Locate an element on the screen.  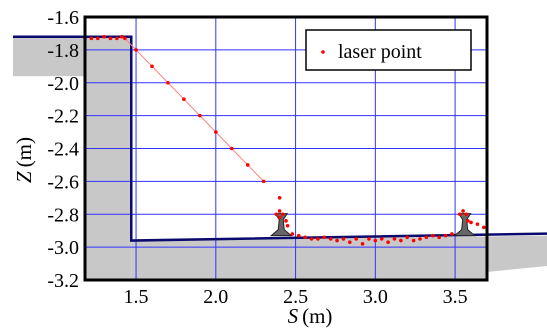
y-tick-label: -2.2 is located at coordinates (63, 117).